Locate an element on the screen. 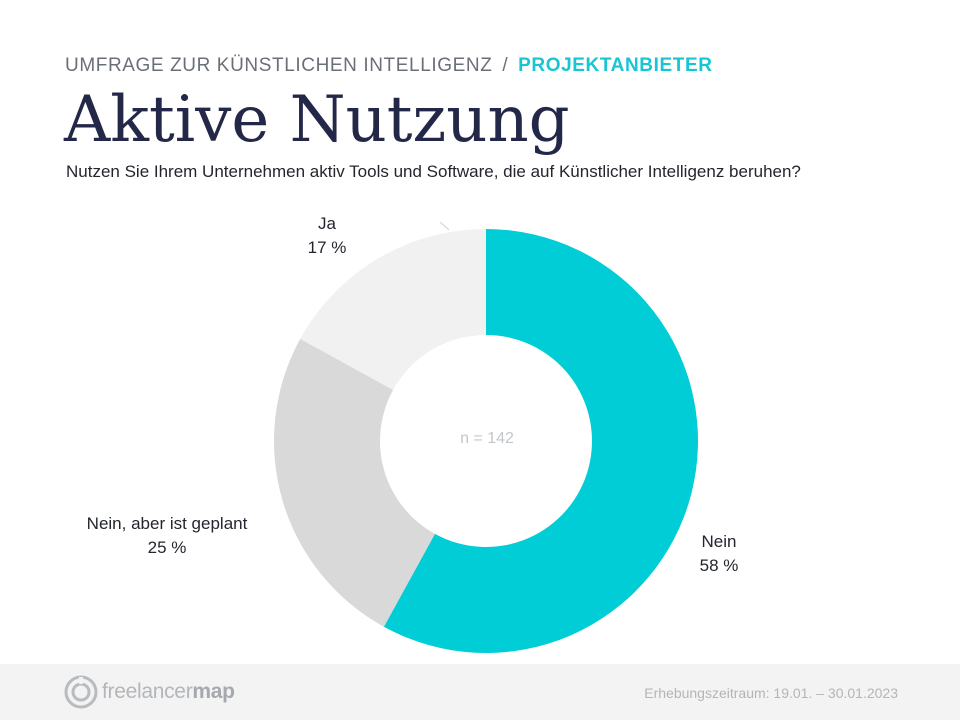 This screenshot has width=960, height=720. logo-wordmark: freelancermap is located at coordinates (168, 692).